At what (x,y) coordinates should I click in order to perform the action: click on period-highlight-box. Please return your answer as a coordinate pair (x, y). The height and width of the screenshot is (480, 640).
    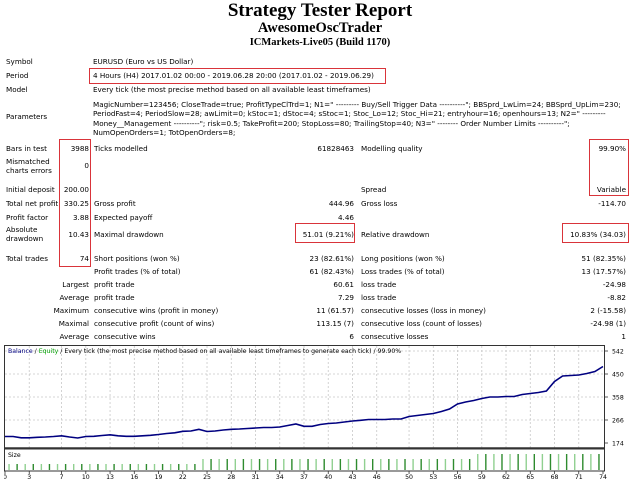
    Looking at the image, I should click on (237, 76).